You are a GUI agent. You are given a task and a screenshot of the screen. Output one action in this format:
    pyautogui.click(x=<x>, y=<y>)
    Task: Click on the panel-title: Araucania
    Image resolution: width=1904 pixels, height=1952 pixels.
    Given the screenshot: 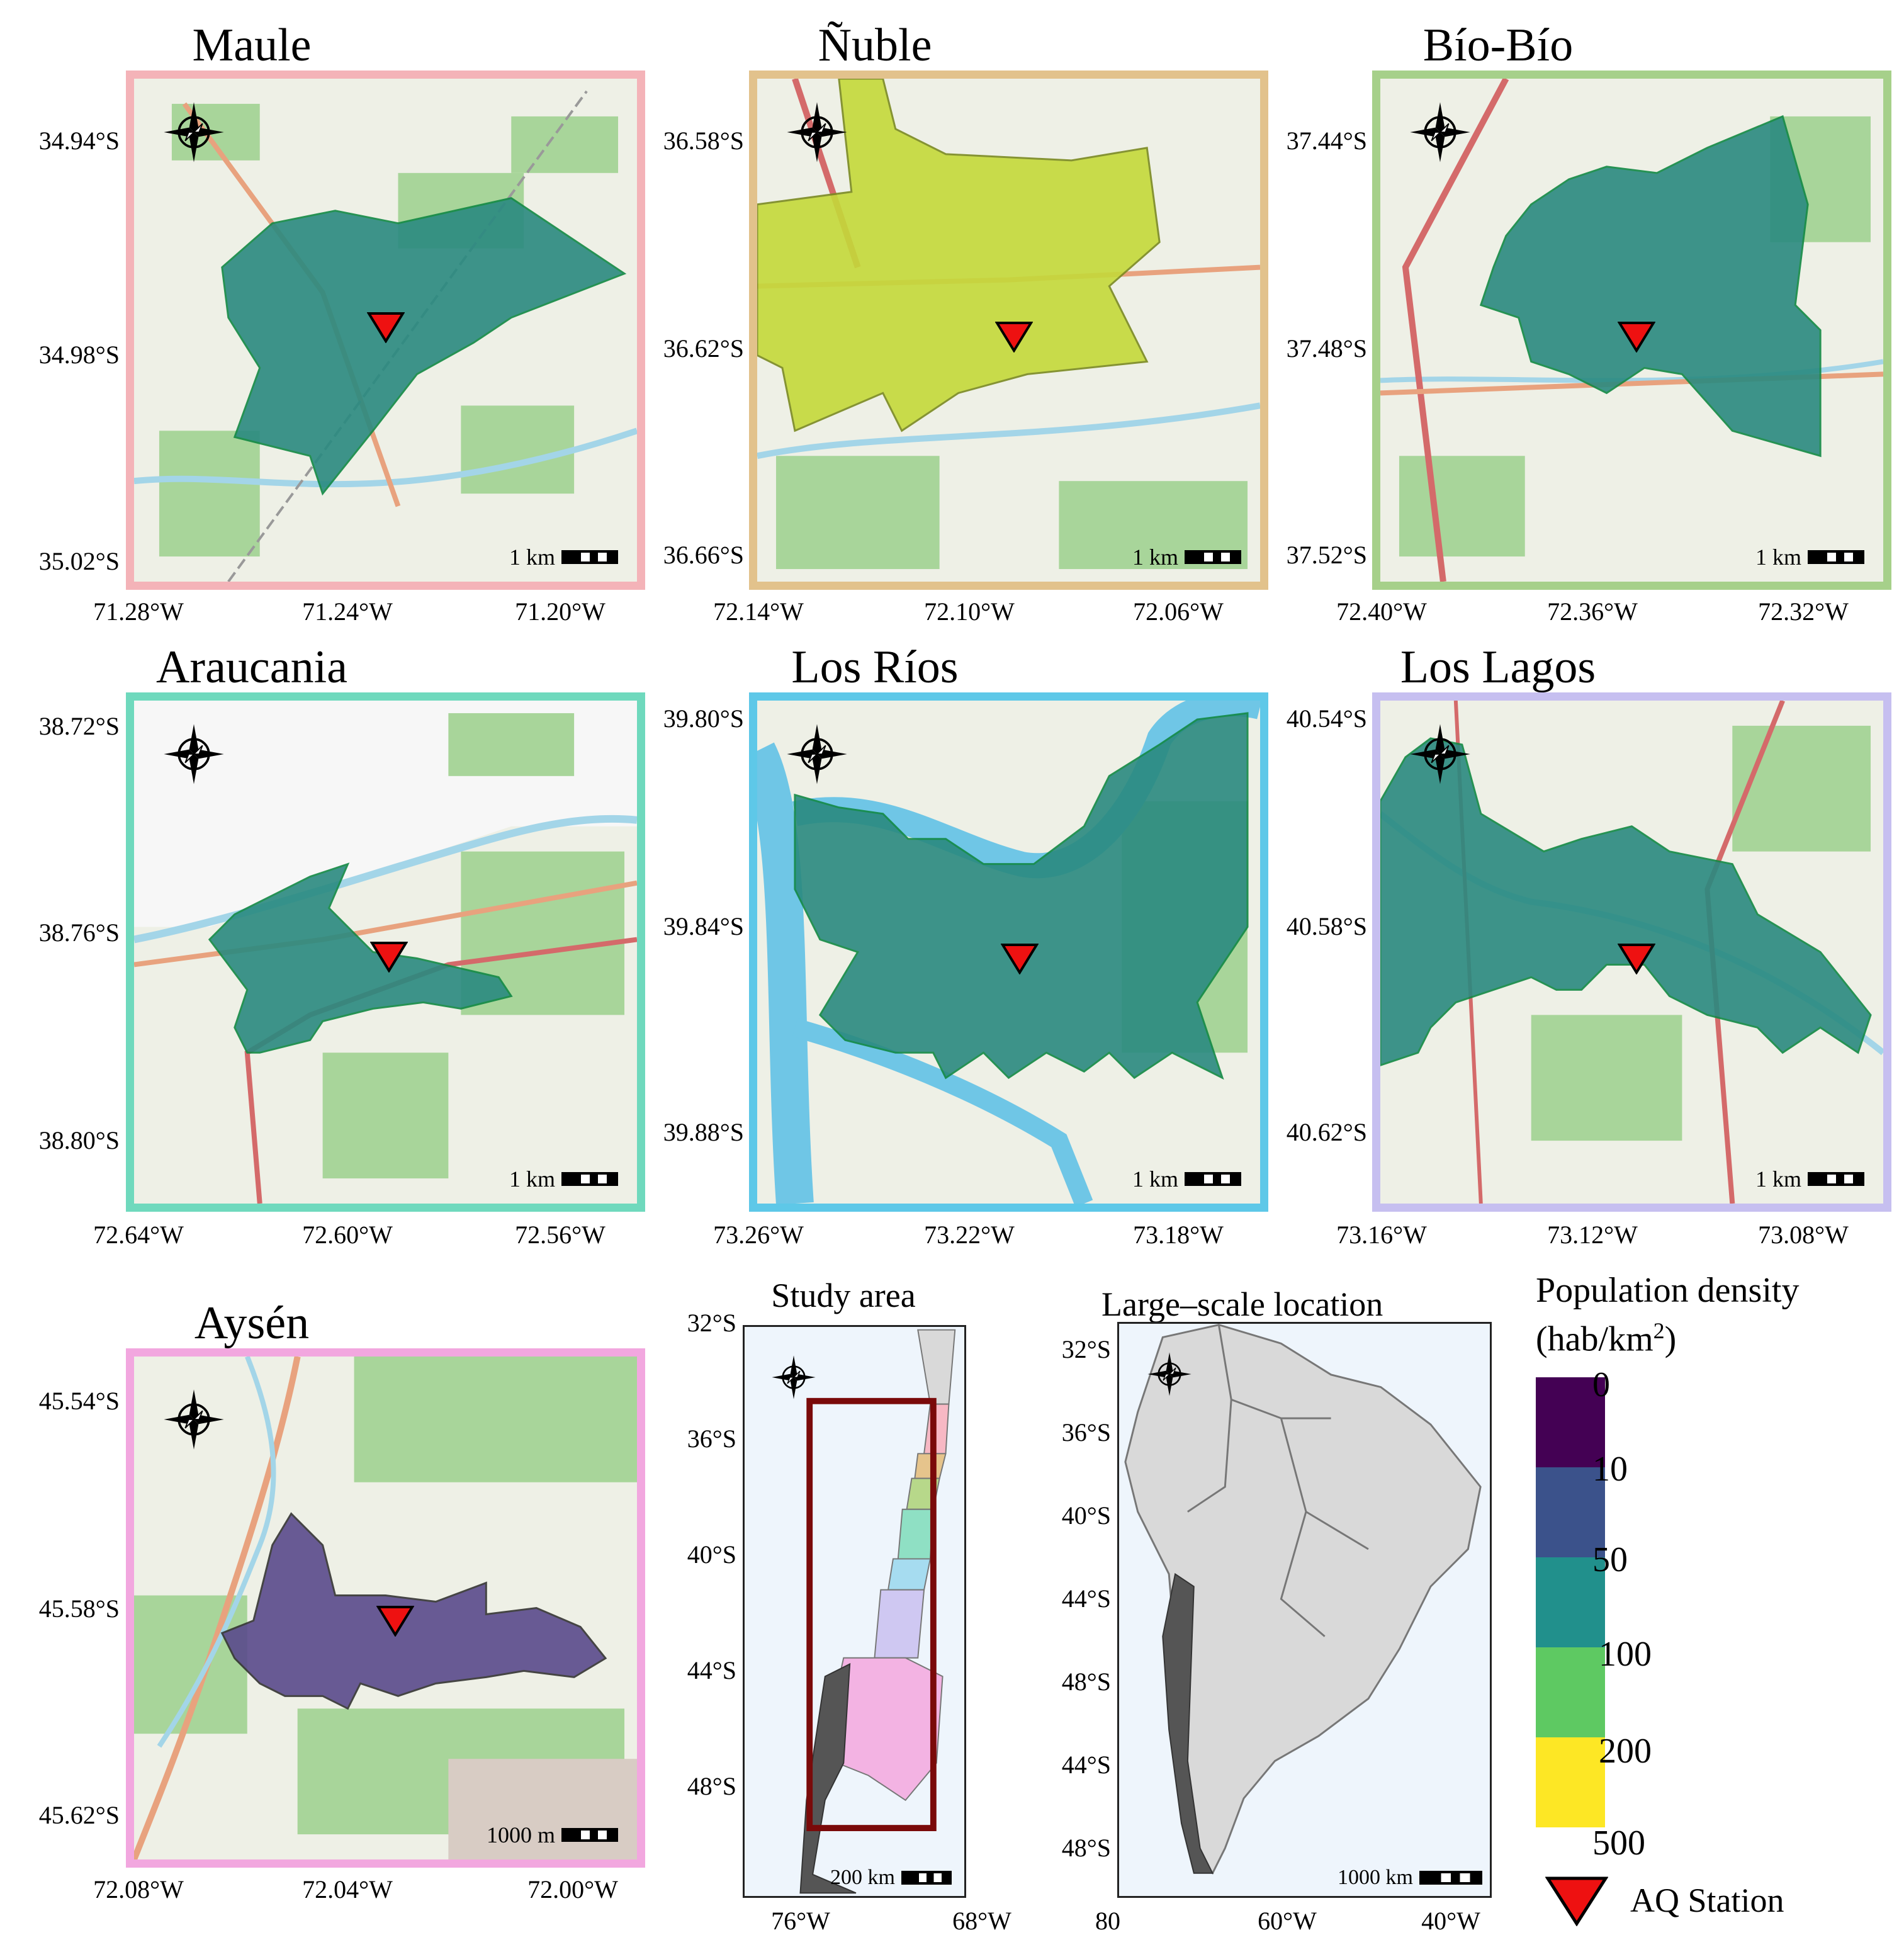 What is the action you would take?
    pyautogui.click(x=251, y=667)
    